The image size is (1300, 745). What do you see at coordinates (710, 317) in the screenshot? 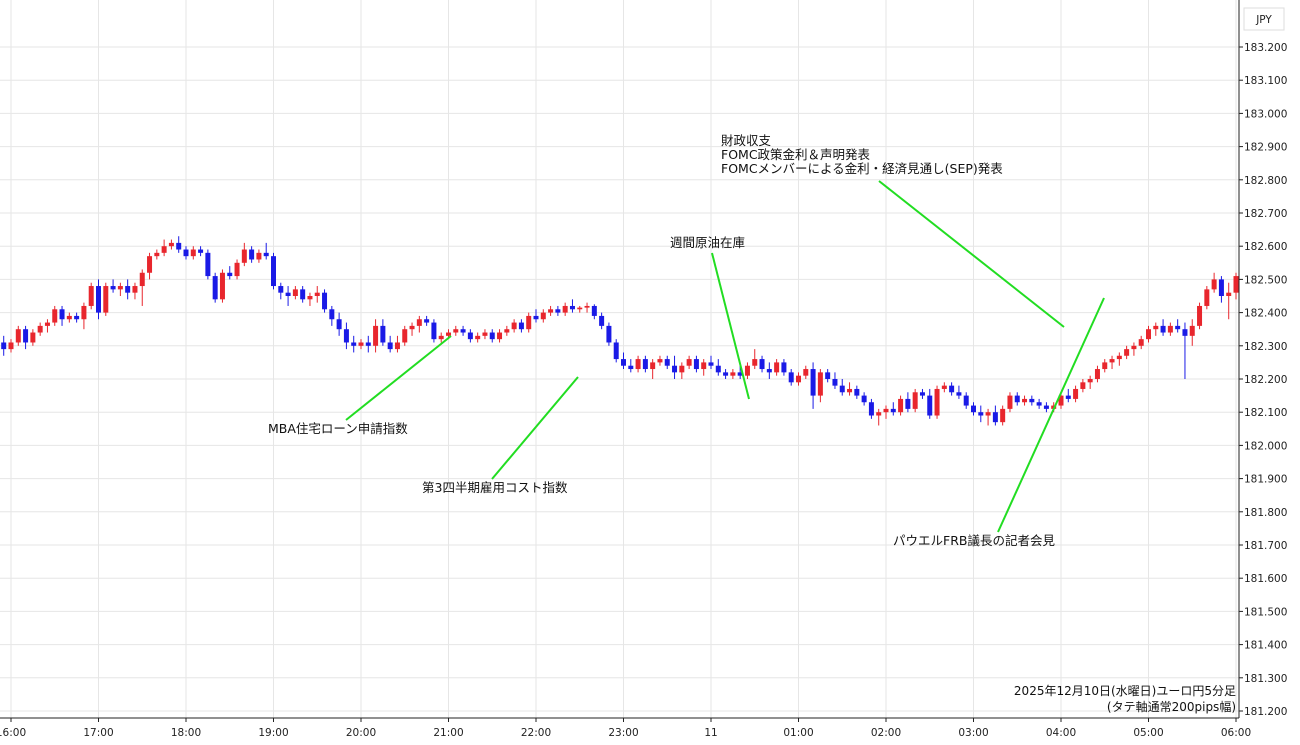
I see `annotation-oil: 週間原油在庫` at bounding box center [710, 317].